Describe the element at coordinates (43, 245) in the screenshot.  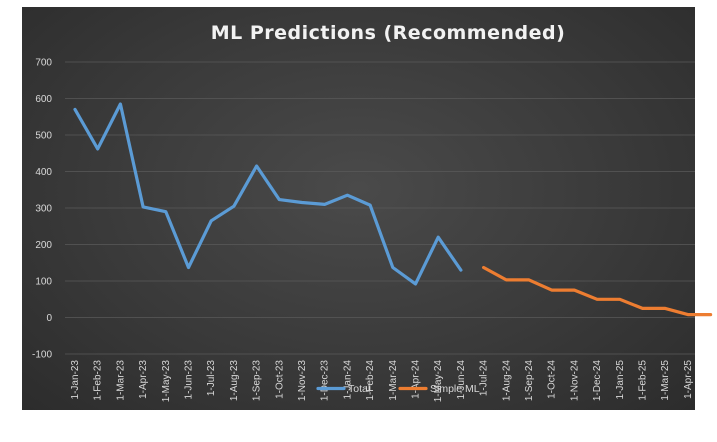
I see `y-tick-label: 200` at that location.